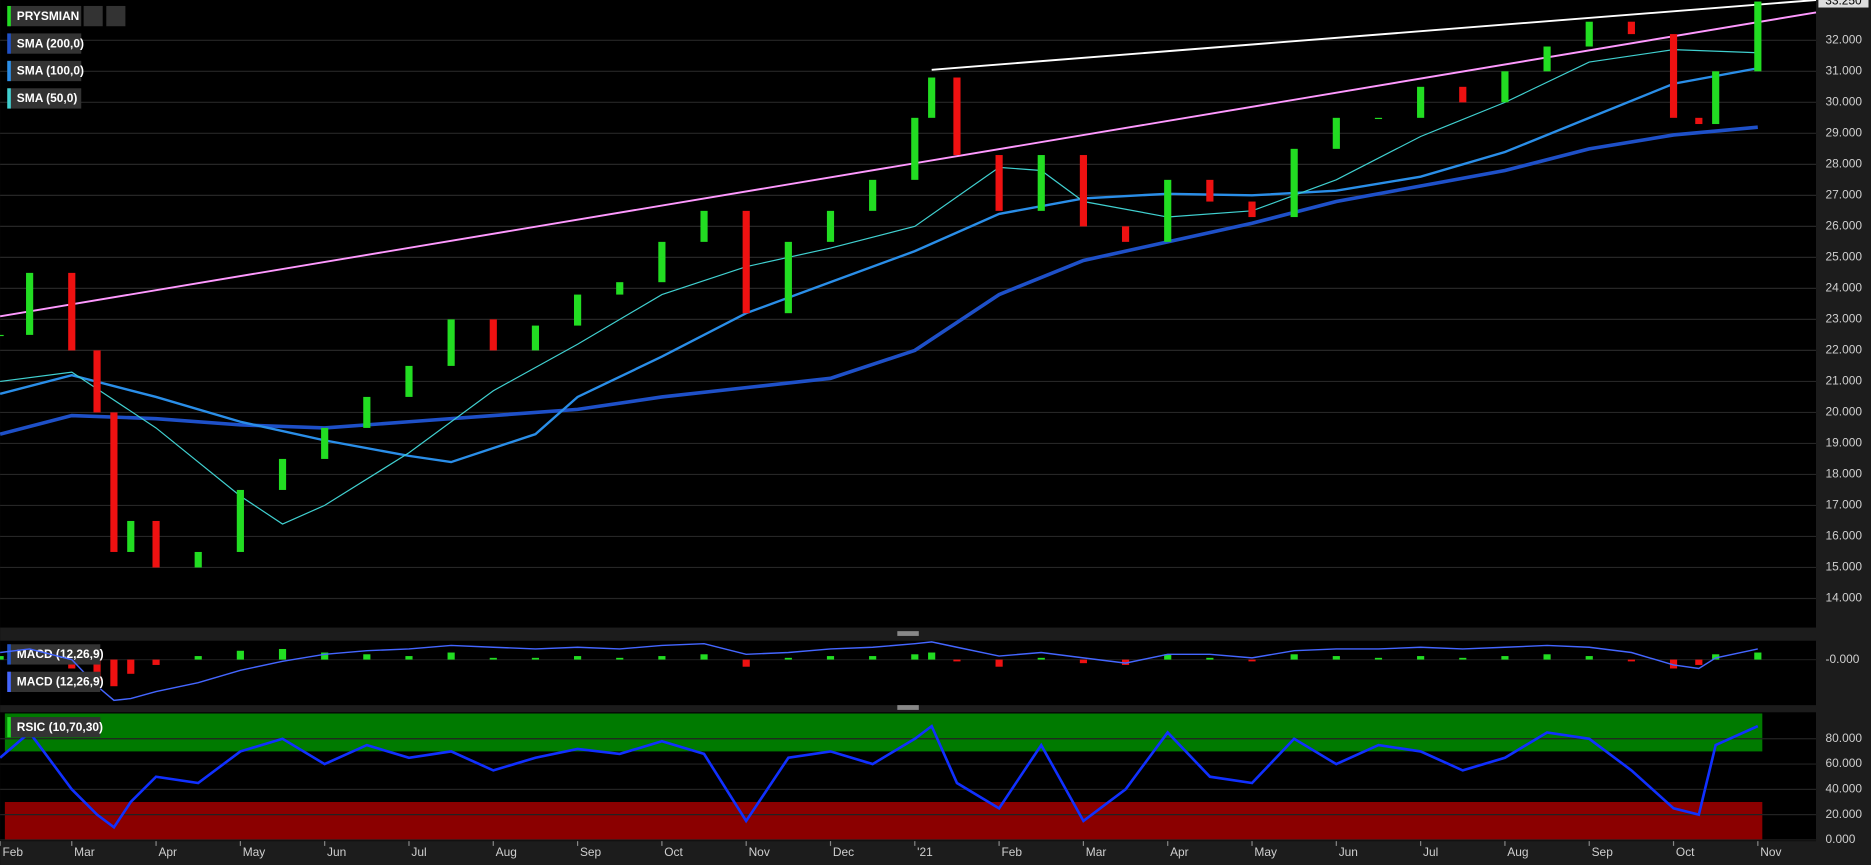  I want to click on macd-panel, so click(908, 673).